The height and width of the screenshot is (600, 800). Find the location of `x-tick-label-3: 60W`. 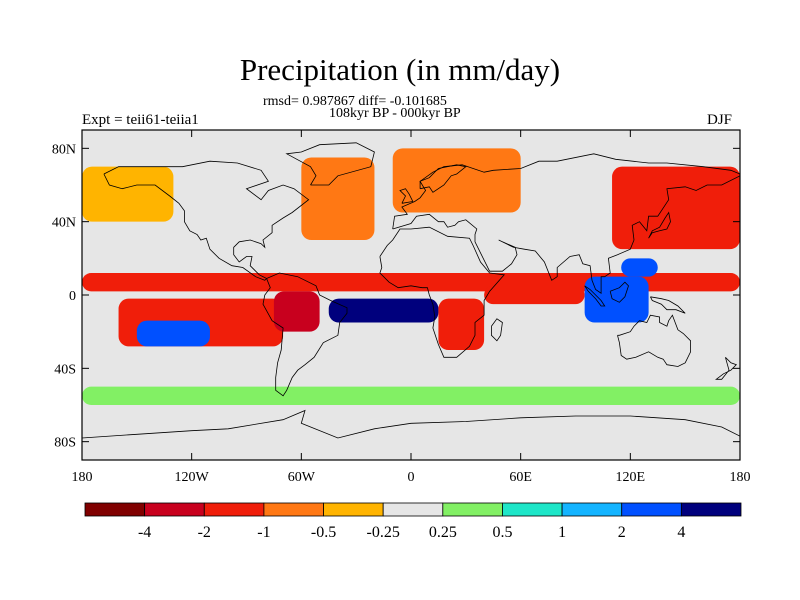

x-tick-label-3: 60W is located at coordinates (302, 477).